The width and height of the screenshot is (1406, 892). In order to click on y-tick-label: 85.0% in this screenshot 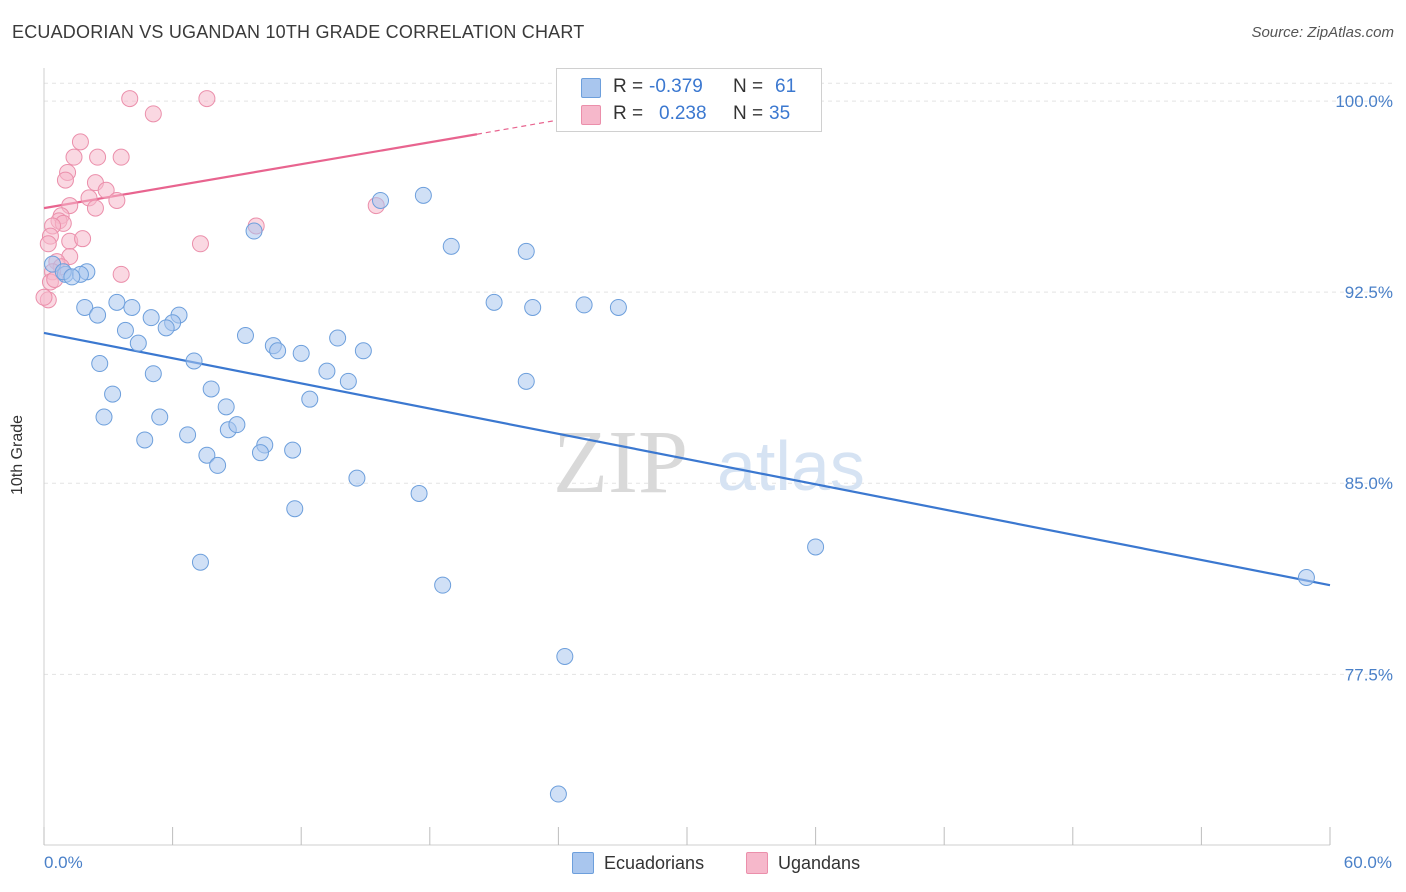, I will do `click(1369, 483)`.